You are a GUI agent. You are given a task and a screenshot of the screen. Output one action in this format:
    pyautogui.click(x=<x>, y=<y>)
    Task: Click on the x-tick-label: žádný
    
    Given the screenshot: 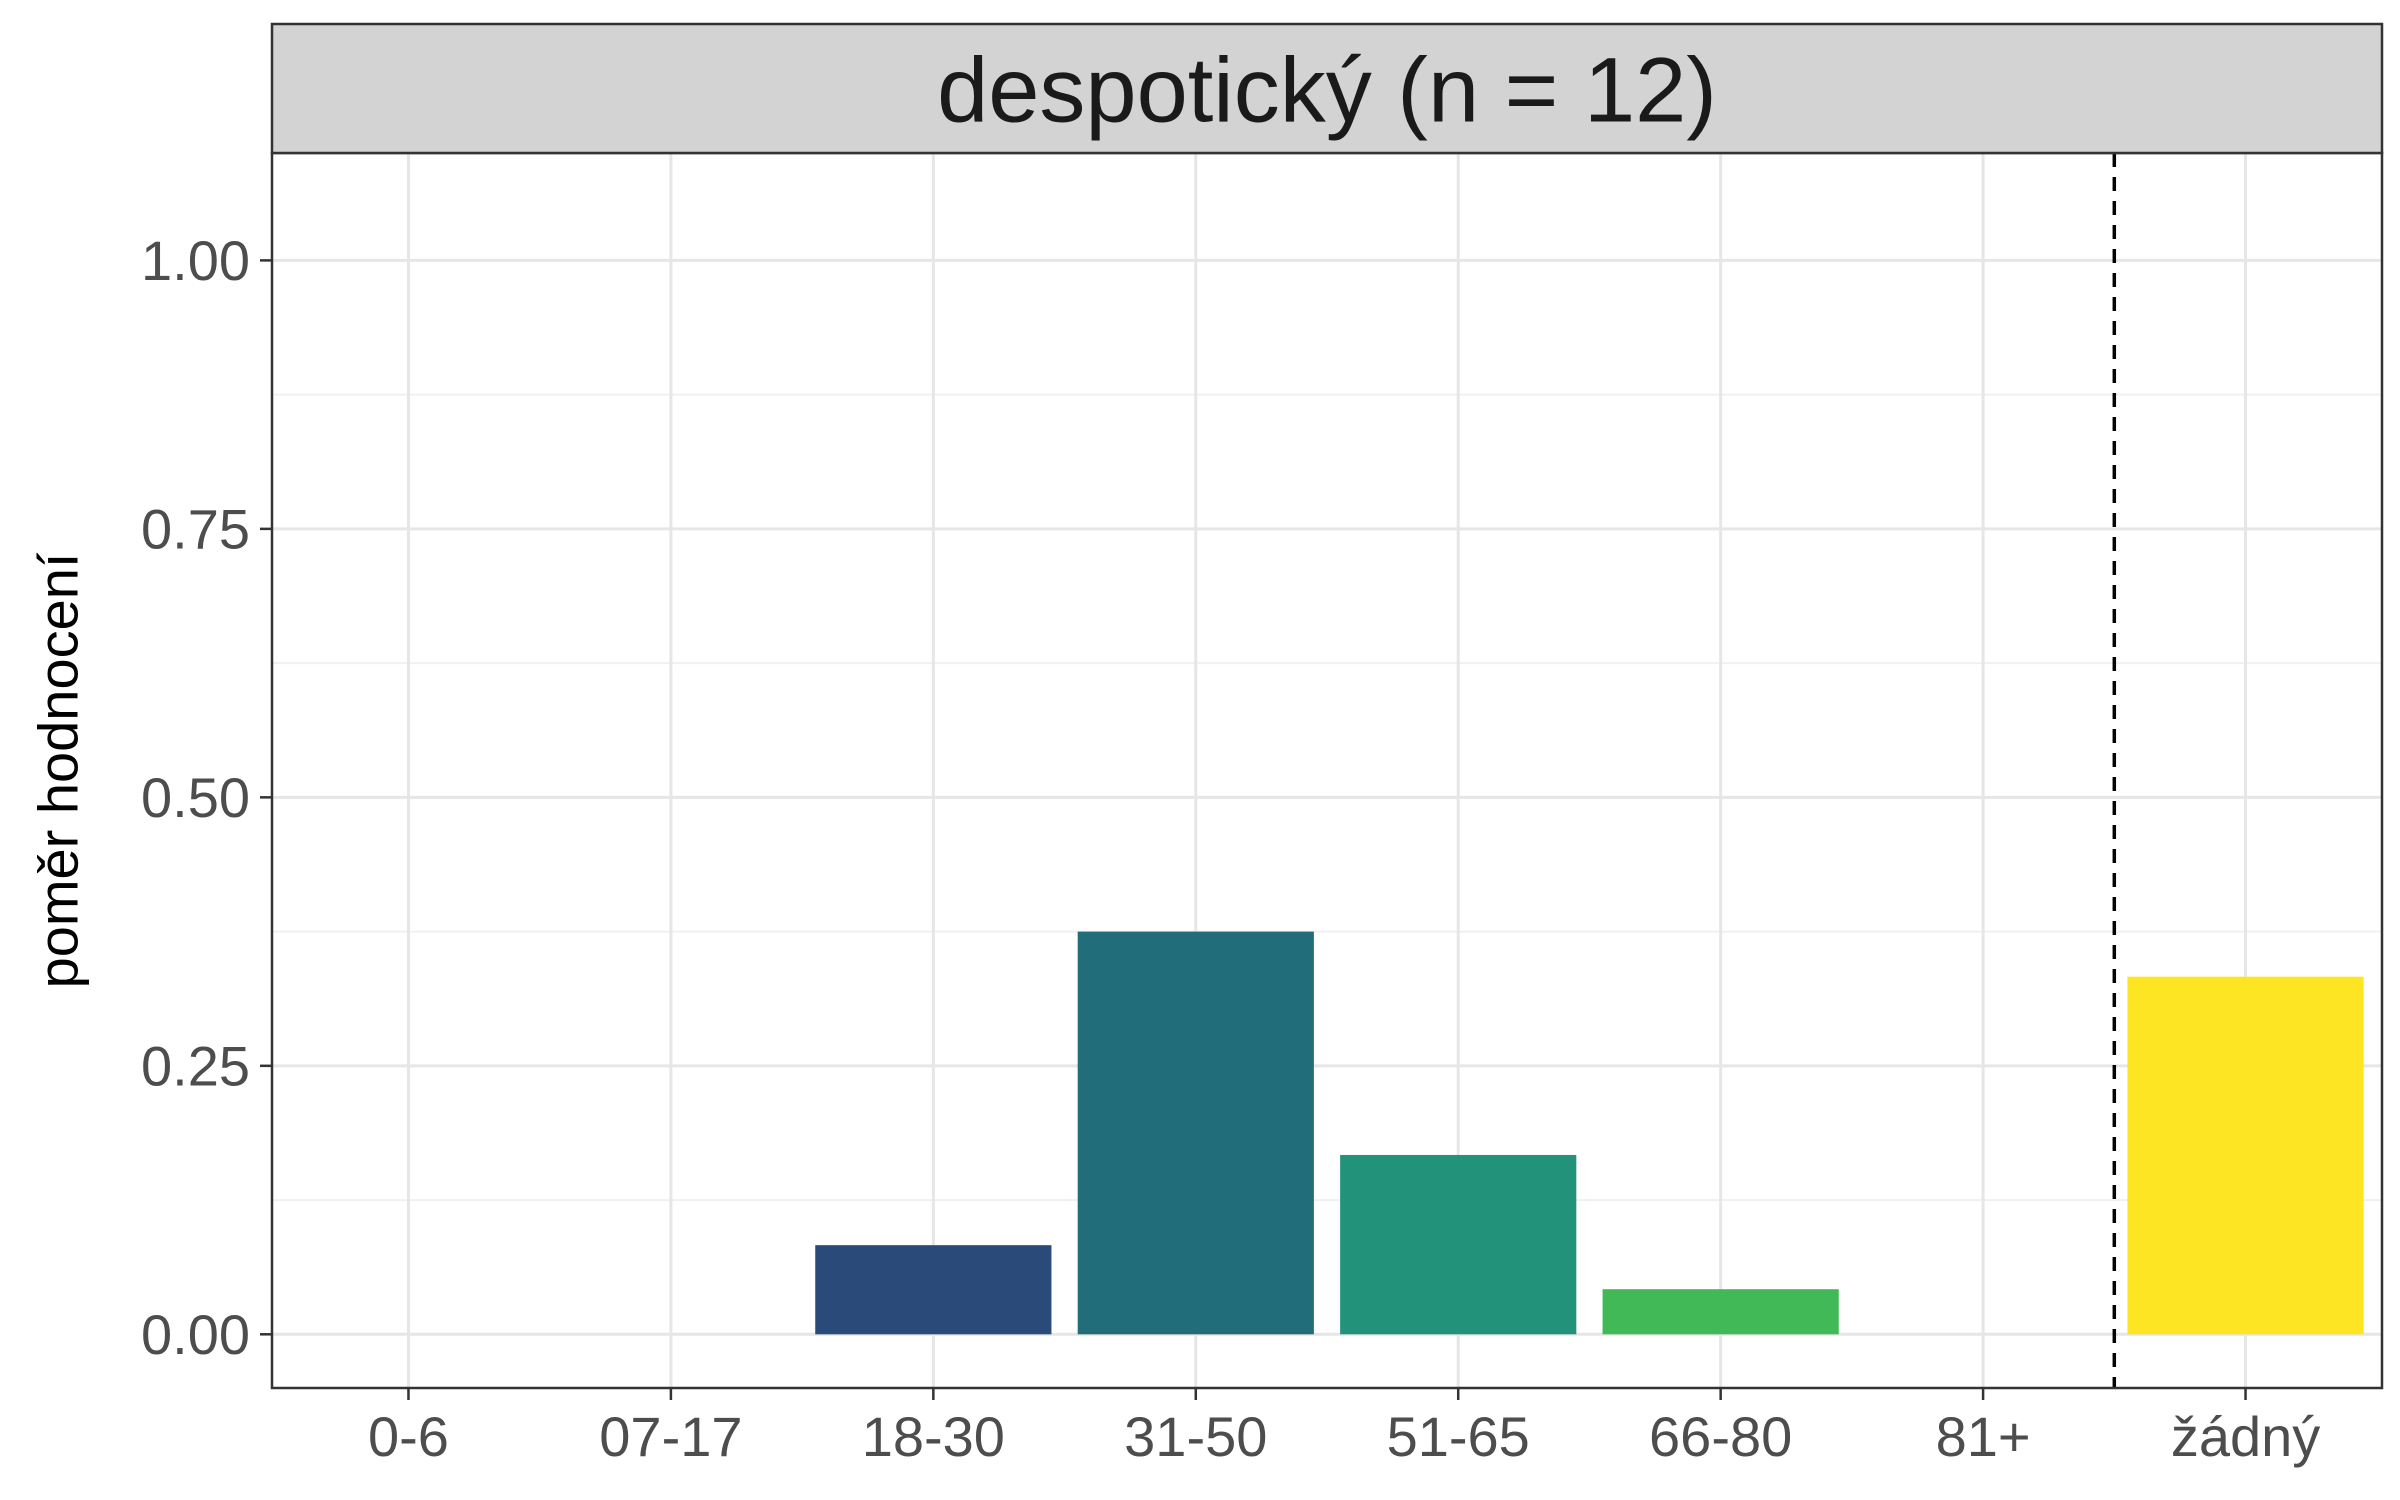 What is the action you would take?
    pyautogui.click(x=2245, y=1436)
    